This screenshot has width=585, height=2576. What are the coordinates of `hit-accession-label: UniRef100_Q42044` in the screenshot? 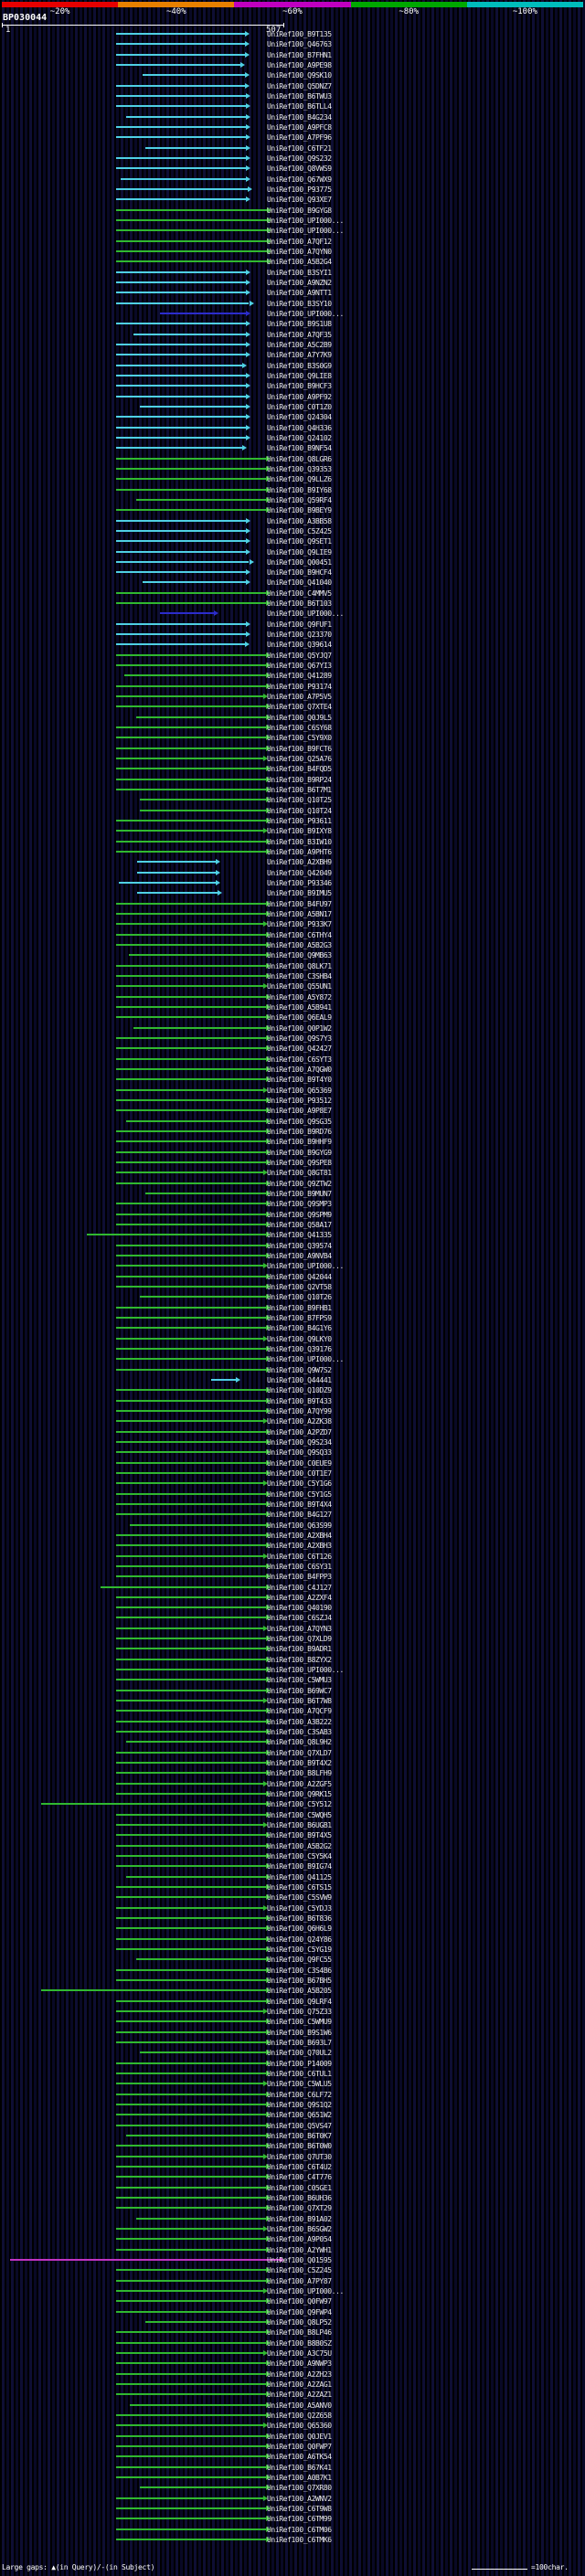 It's located at (299, 1276).